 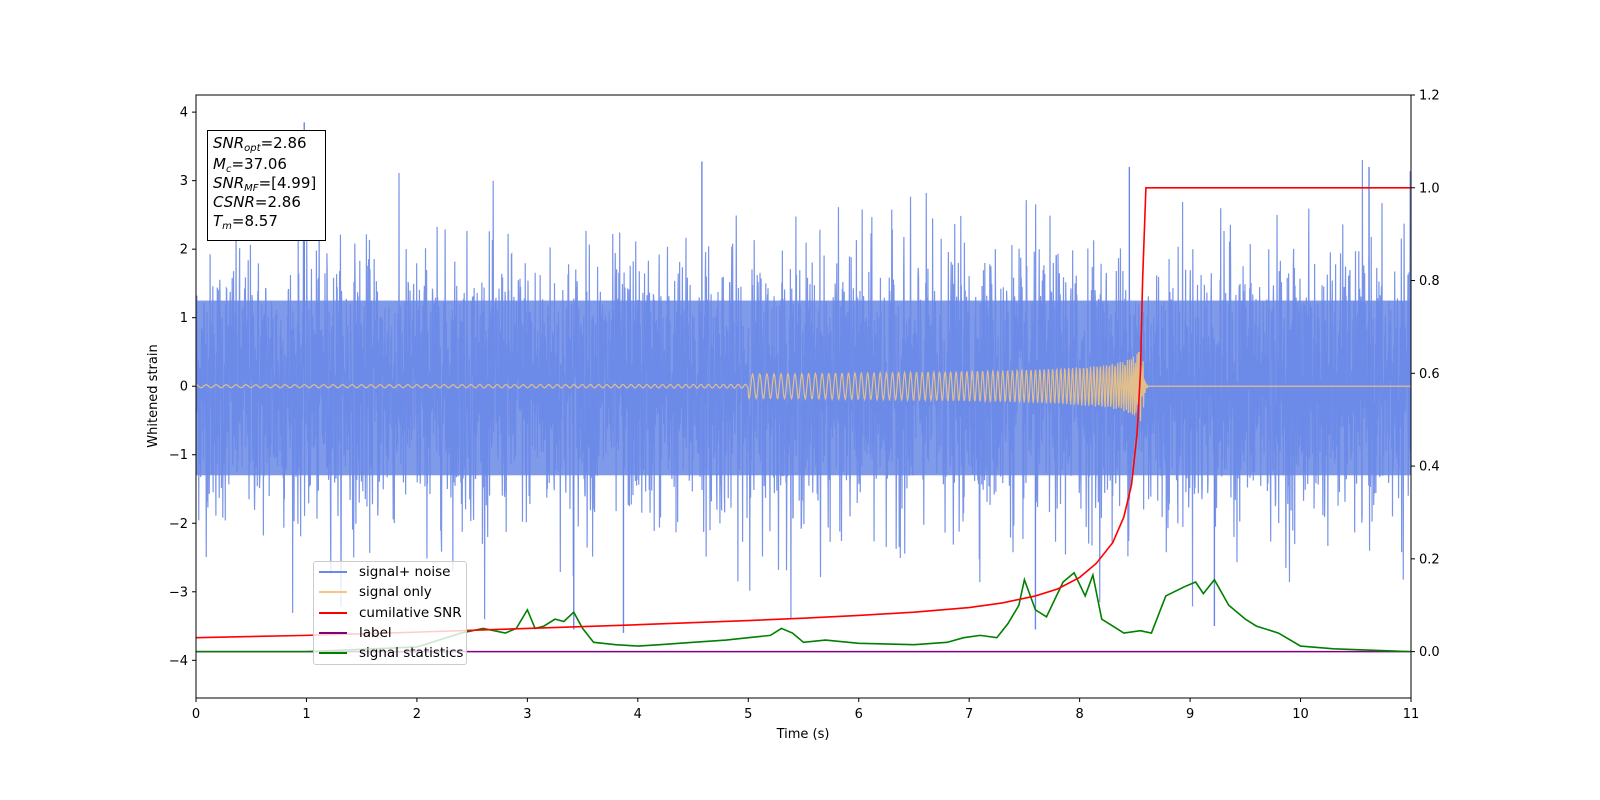 What do you see at coordinates (178, 661) in the screenshot?
I see `y-tick-label: −4` at bounding box center [178, 661].